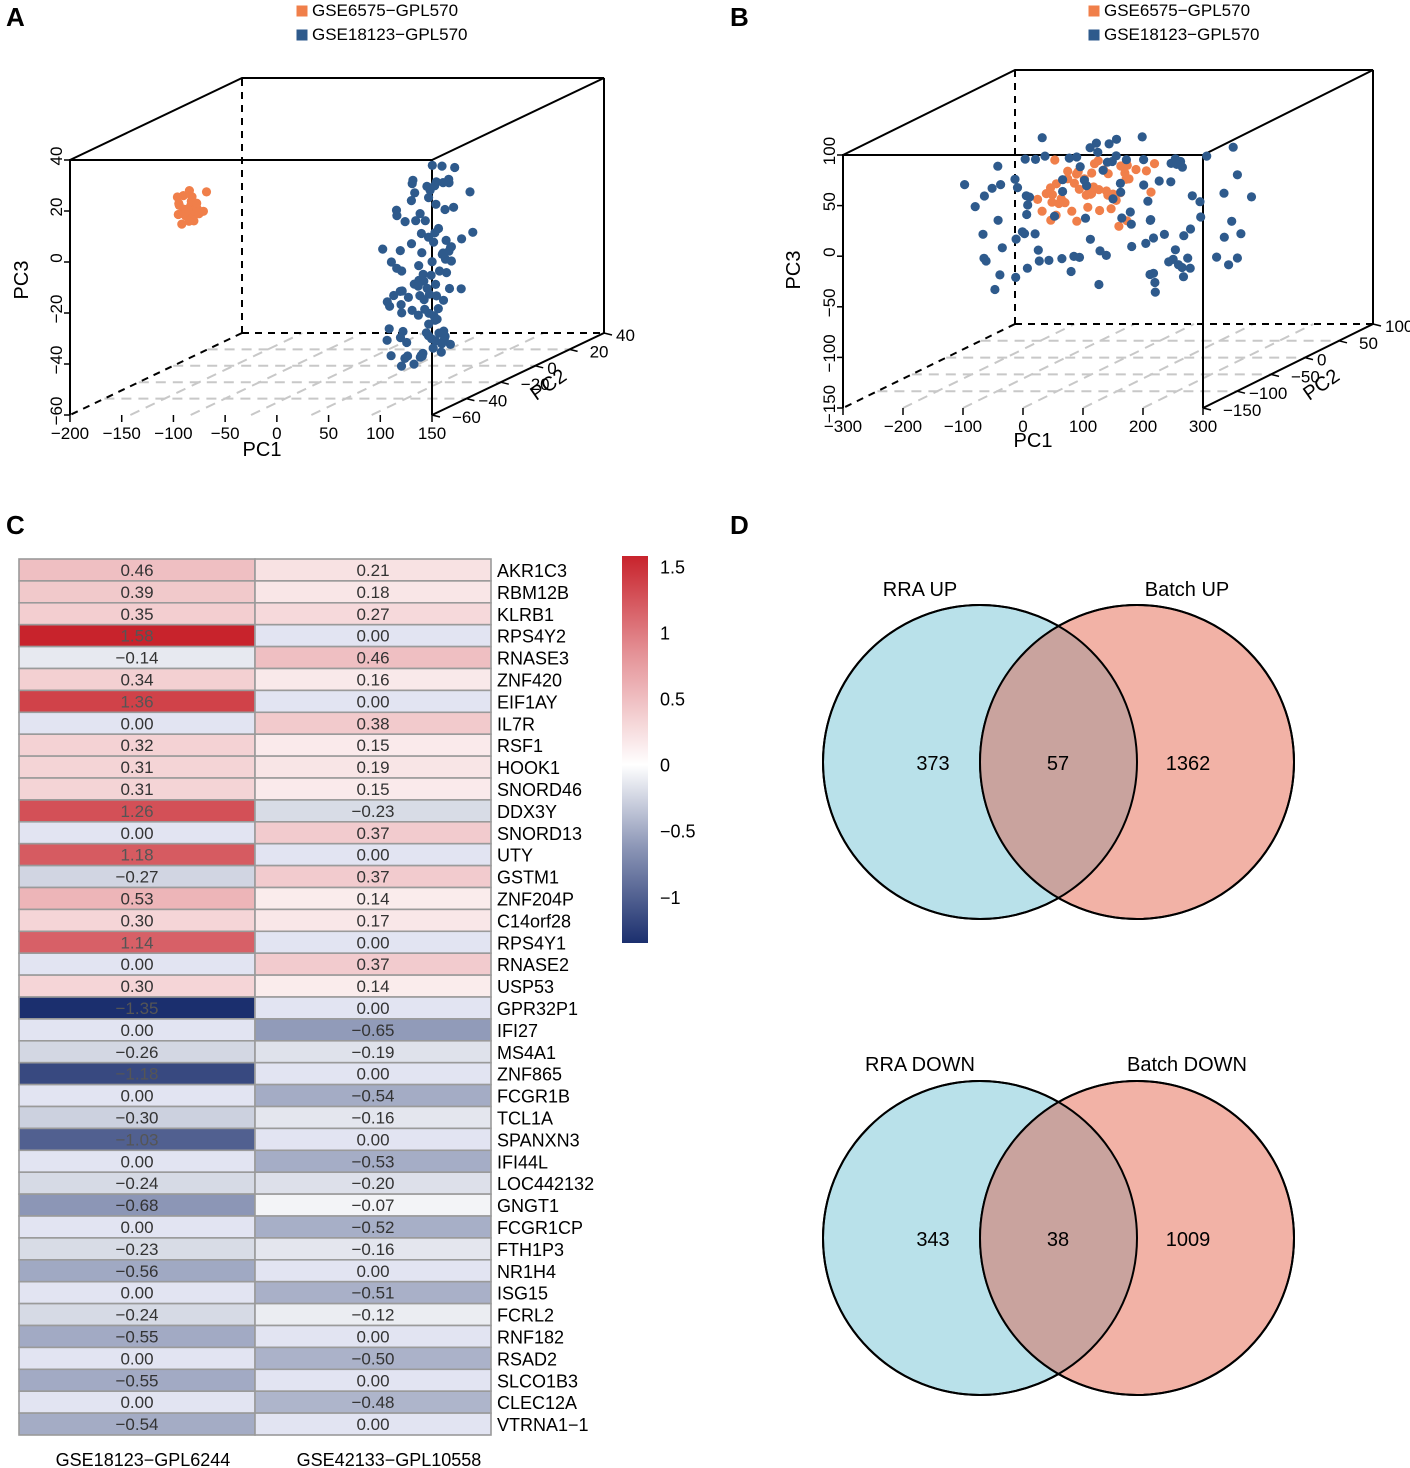  What do you see at coordinates (932, 1240) in the screenshot?
I see `venn-count-left-only: 343` at bounding box center [932, 1240].